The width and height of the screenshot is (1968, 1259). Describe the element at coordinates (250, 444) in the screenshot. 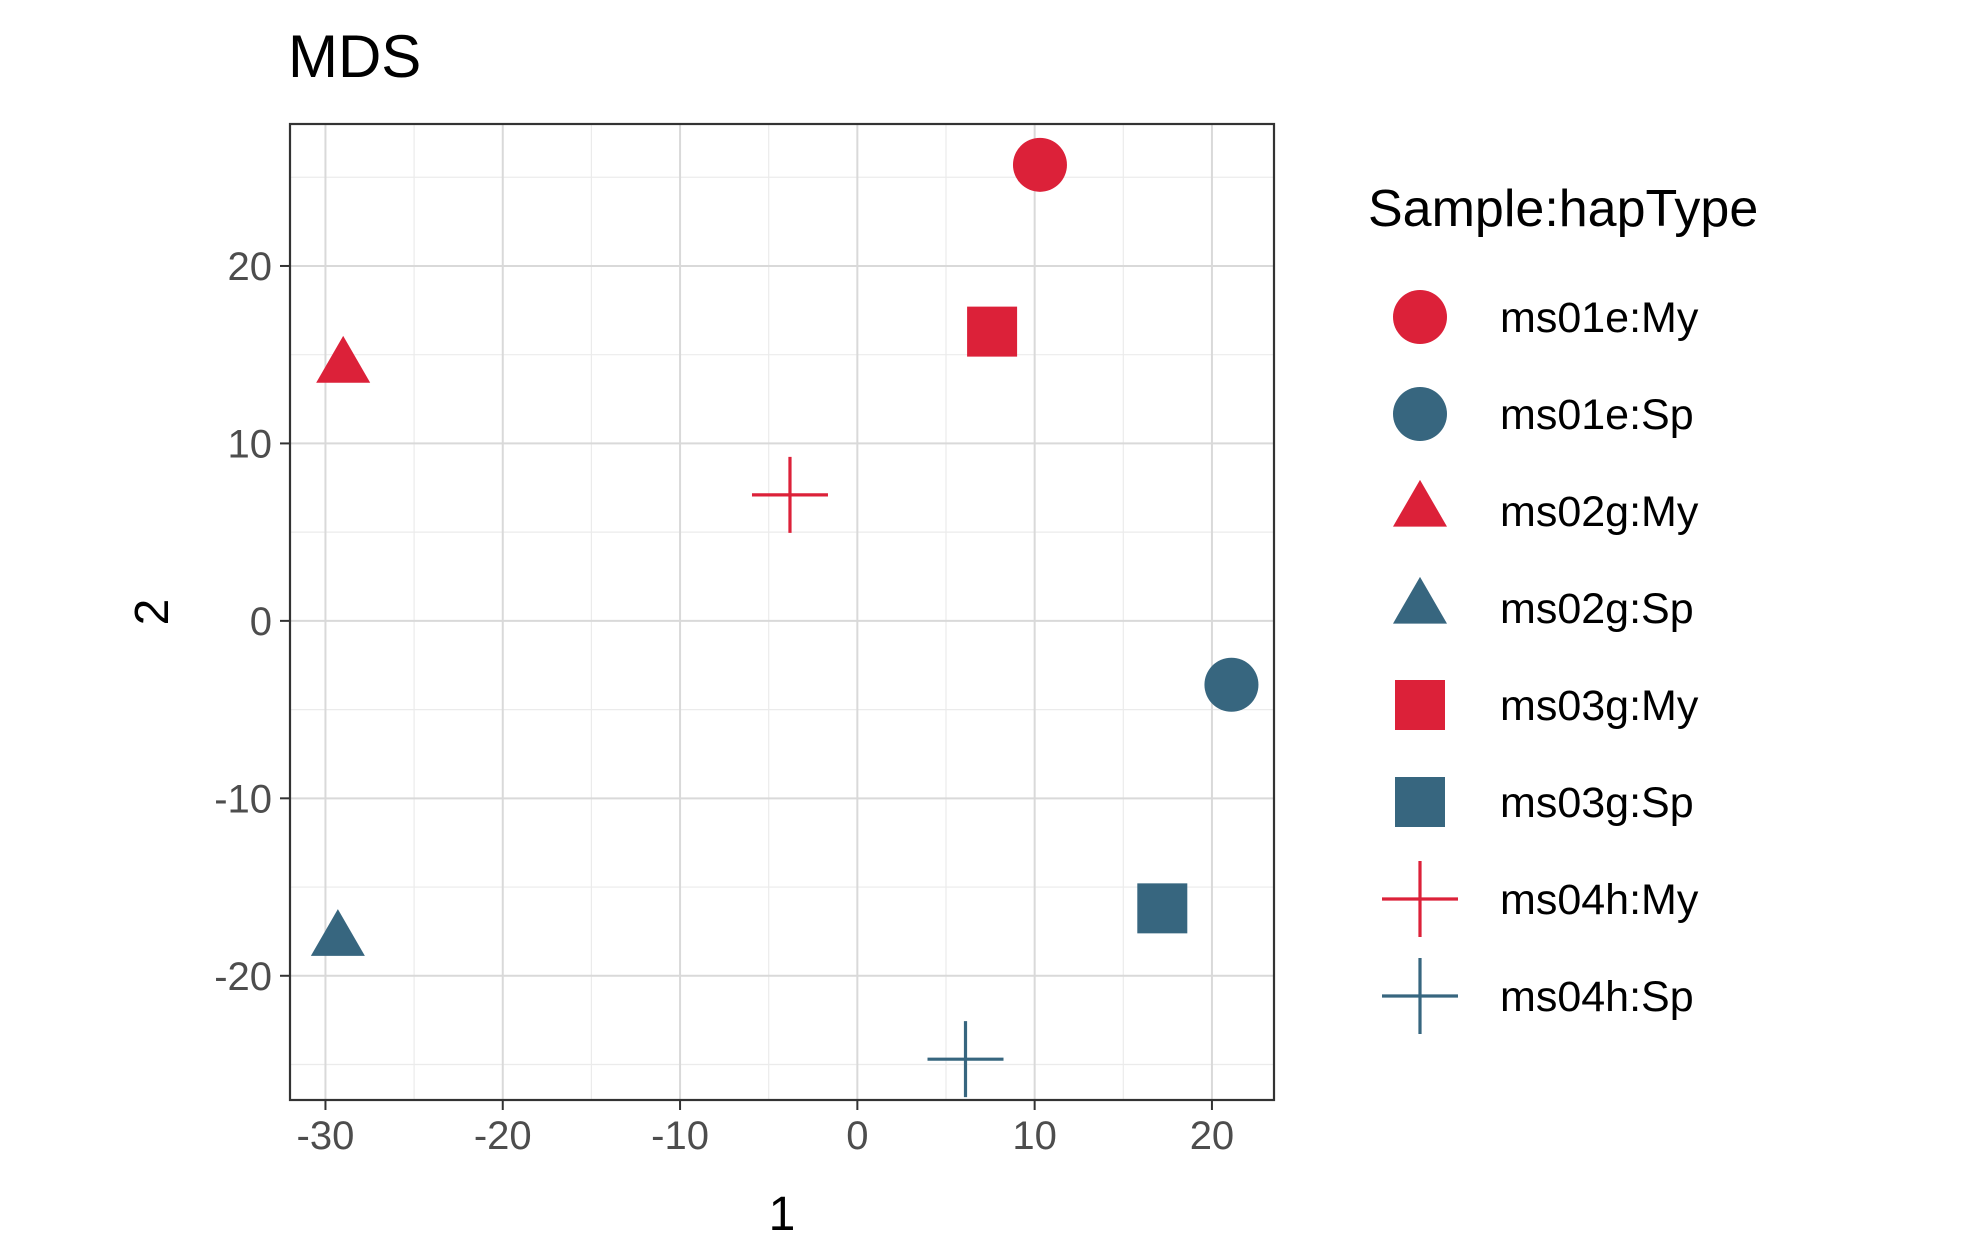

I see `y-tick-label: 10` at that location.